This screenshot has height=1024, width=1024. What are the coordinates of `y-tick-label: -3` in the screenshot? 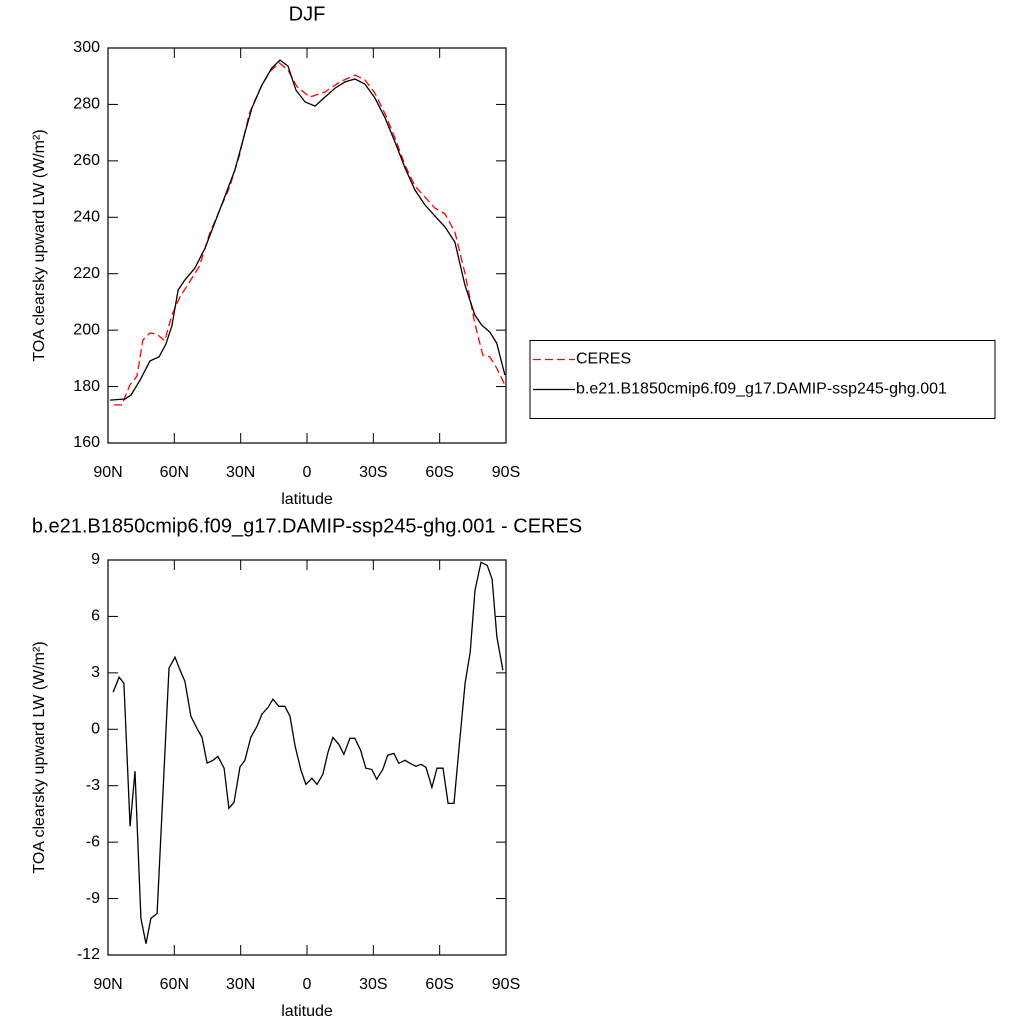 It's located at (93, 785).